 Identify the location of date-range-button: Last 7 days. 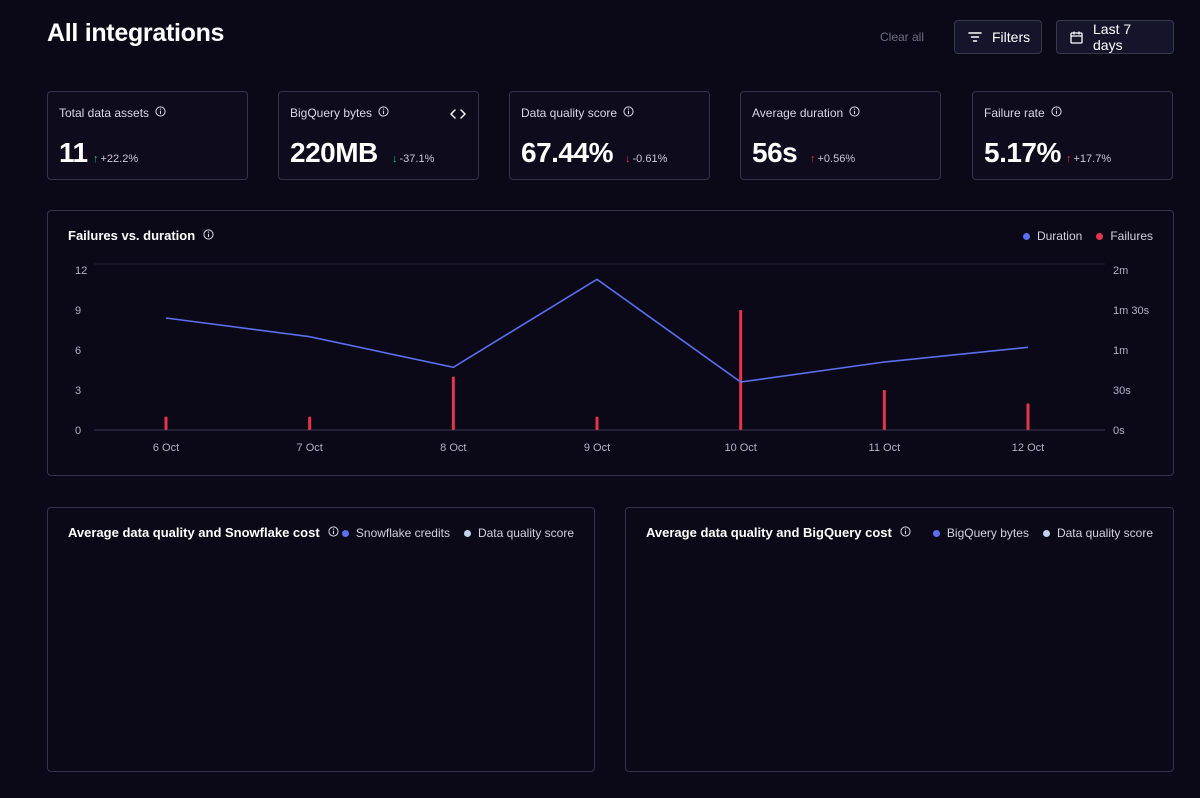
(1115, 37).